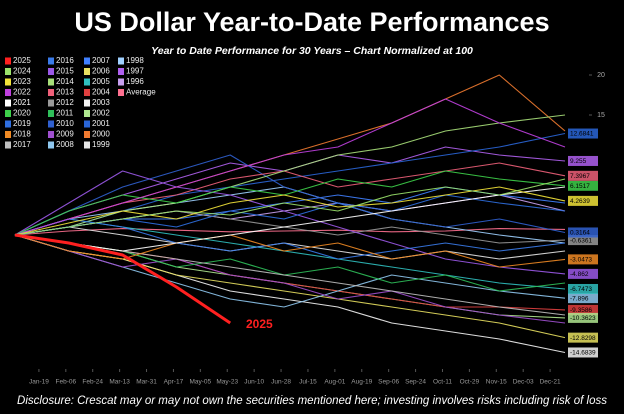  I want to click on legend-label: 2008, so click(65, 144).